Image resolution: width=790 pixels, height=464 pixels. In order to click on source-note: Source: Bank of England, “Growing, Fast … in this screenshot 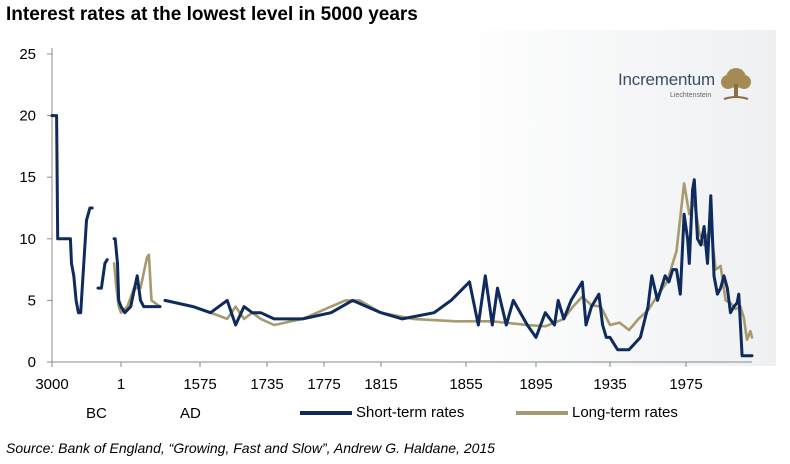, I will do `click(250, 448)`.